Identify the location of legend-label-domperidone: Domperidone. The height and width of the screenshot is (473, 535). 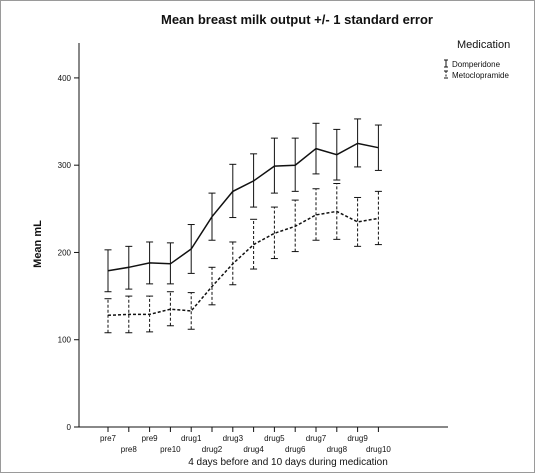
(476, 64).